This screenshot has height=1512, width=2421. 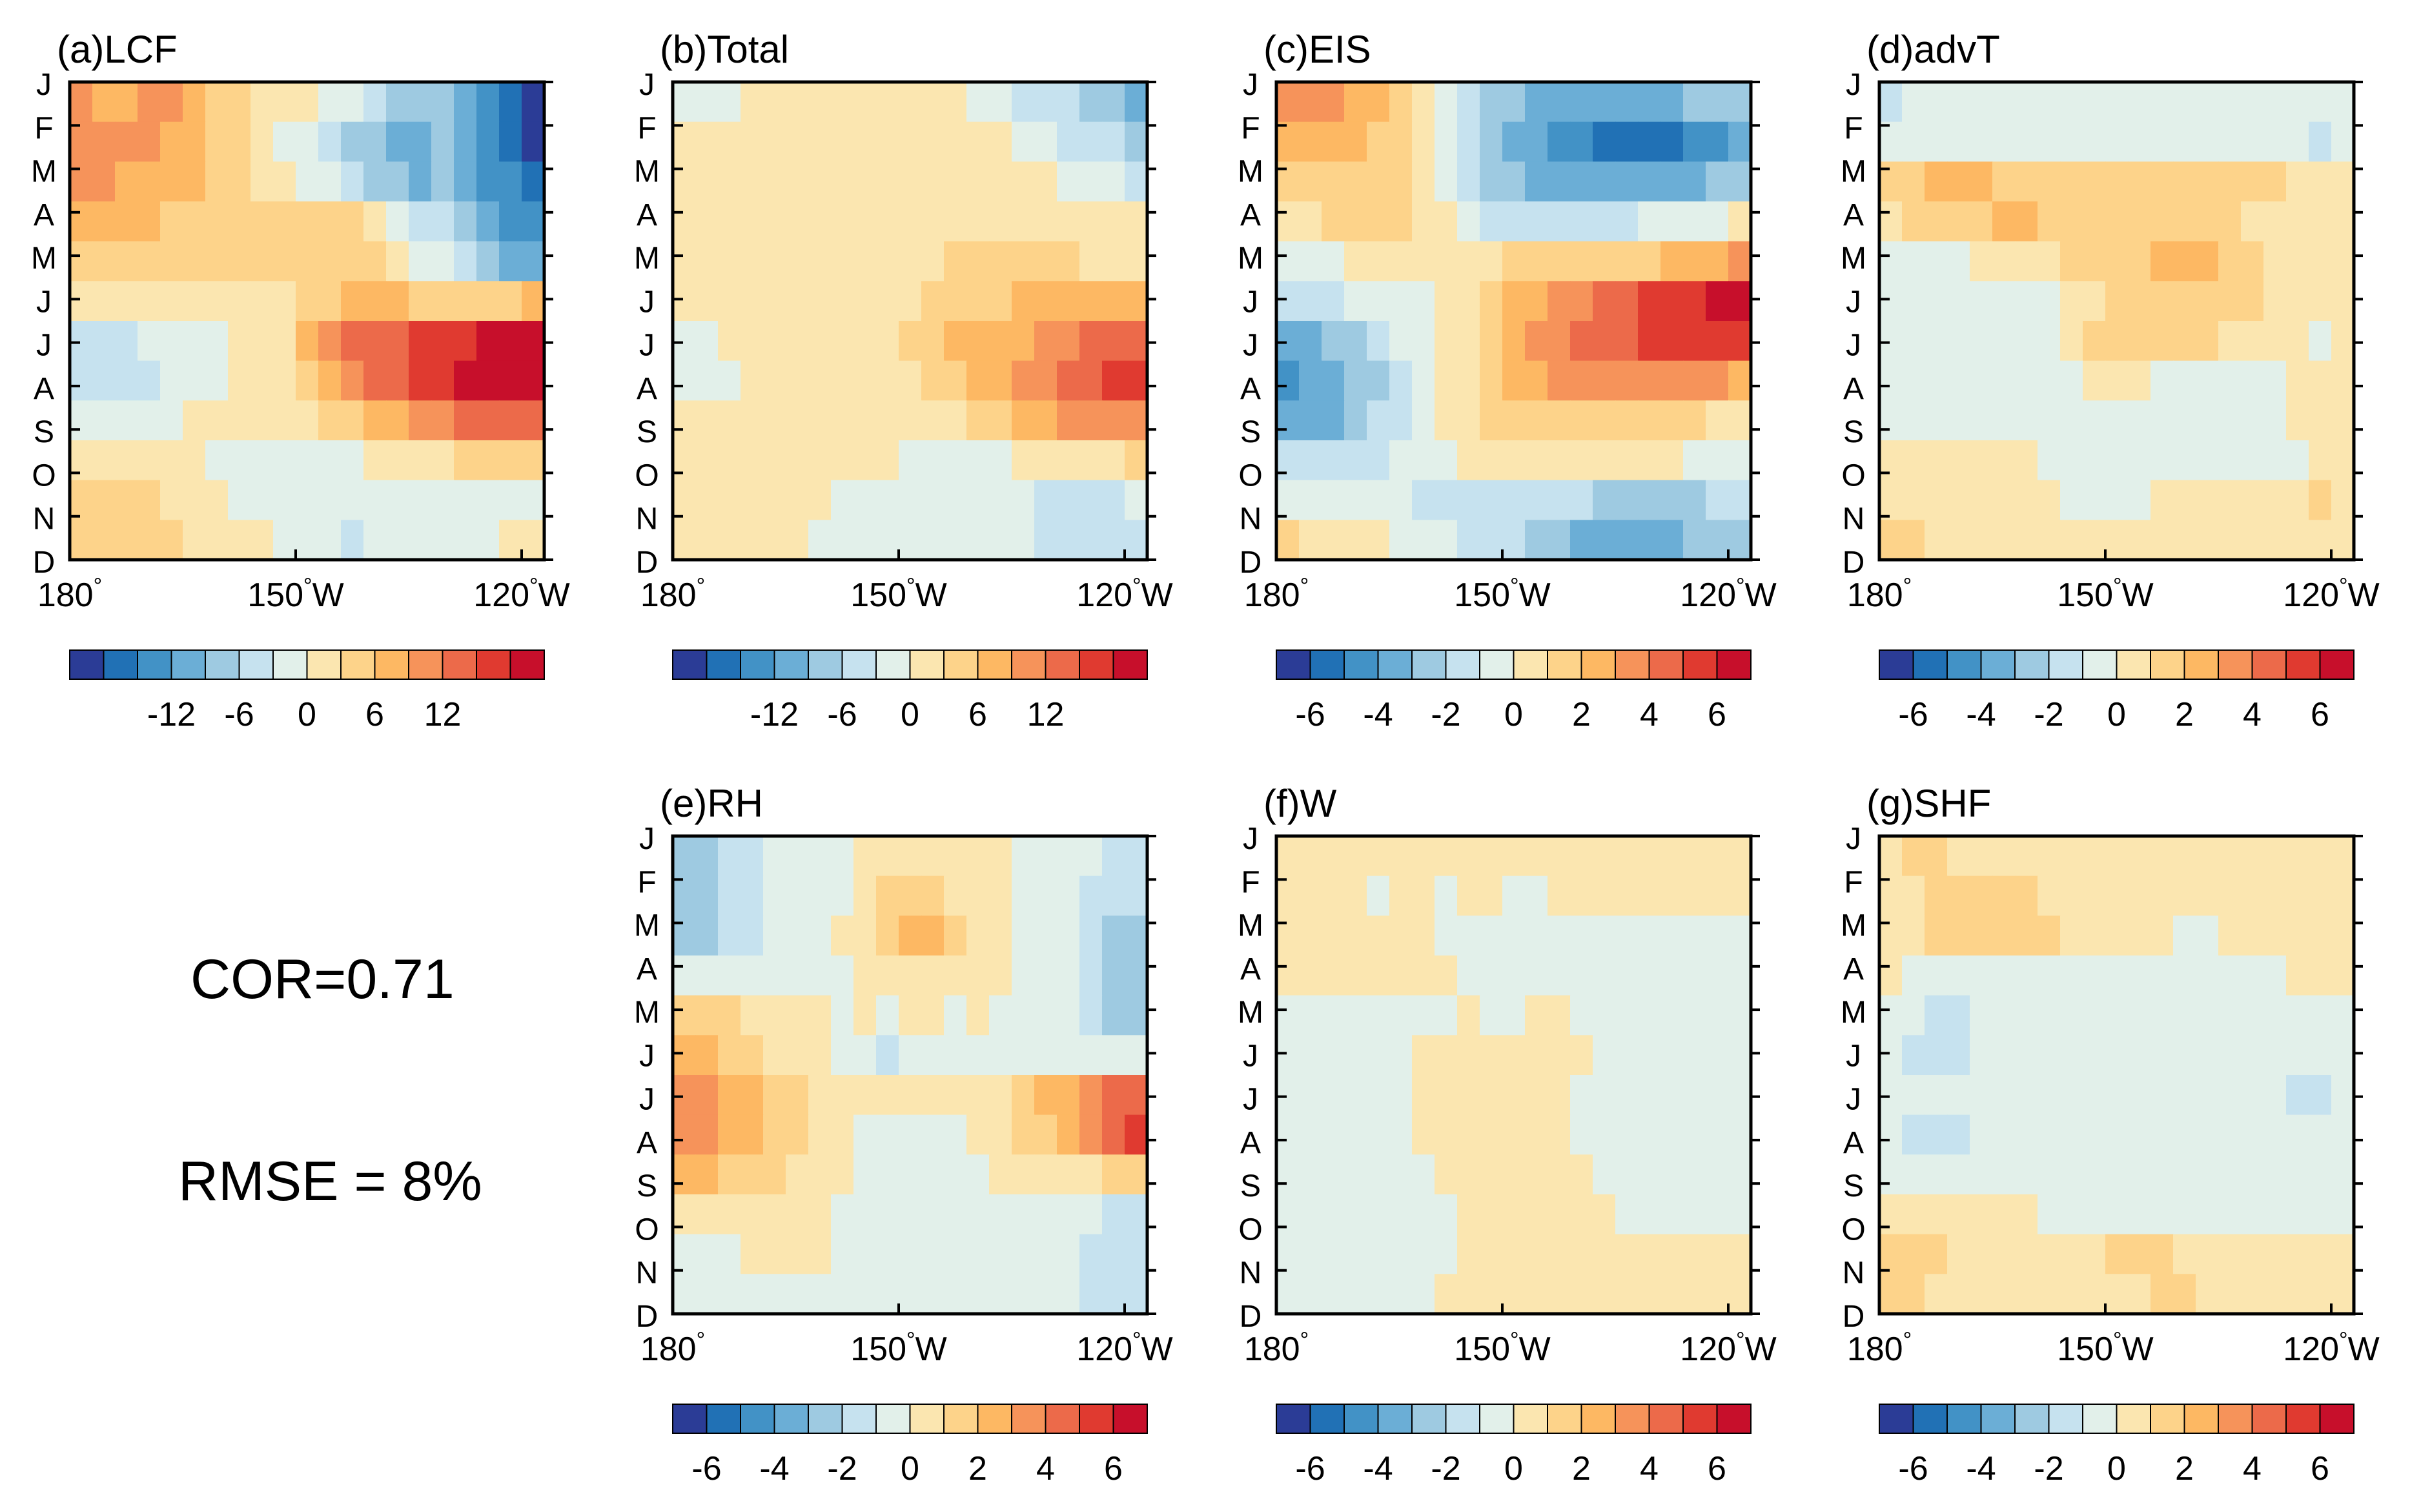 What do you see at coordinates (2252, 1468) in the screenshot?
I see `colorbar-label: 4` at bounding box center [2252, 1468].